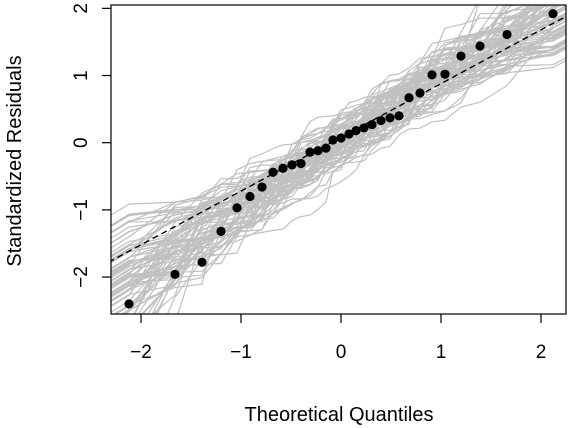  I want to click on x-axis-title: Theoretical Quantiles, so click(339, 415).